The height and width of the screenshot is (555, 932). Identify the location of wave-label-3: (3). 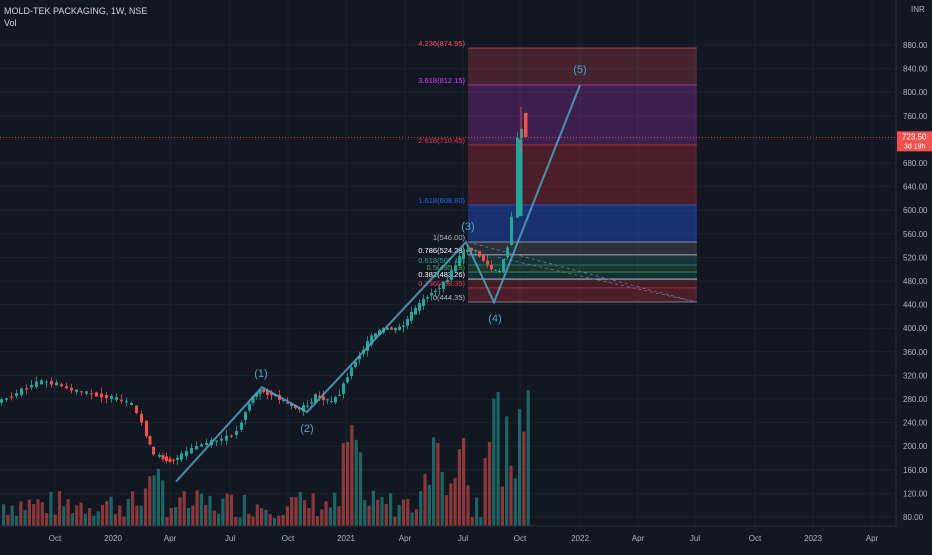
(467, 227).